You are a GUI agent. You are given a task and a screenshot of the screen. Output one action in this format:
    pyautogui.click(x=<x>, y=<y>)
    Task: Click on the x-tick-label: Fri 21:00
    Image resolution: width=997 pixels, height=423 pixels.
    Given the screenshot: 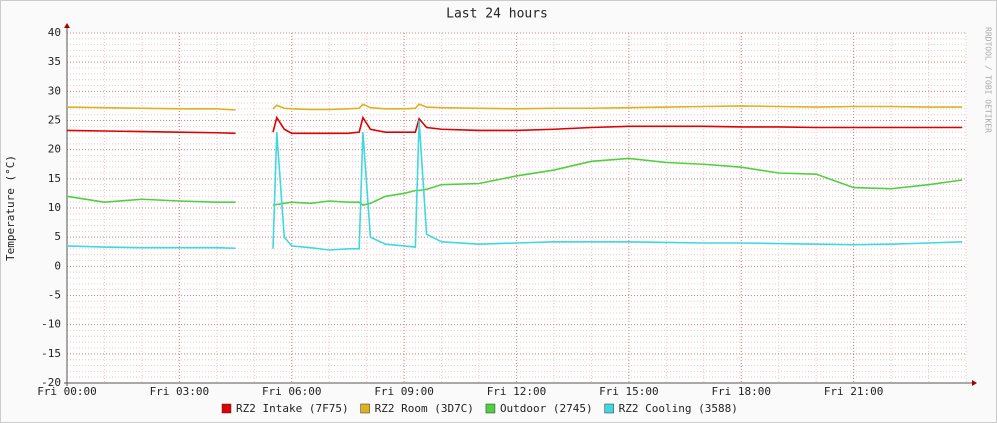 What is the action you would take?
    pyautogui.click(x=854, y=391)
    